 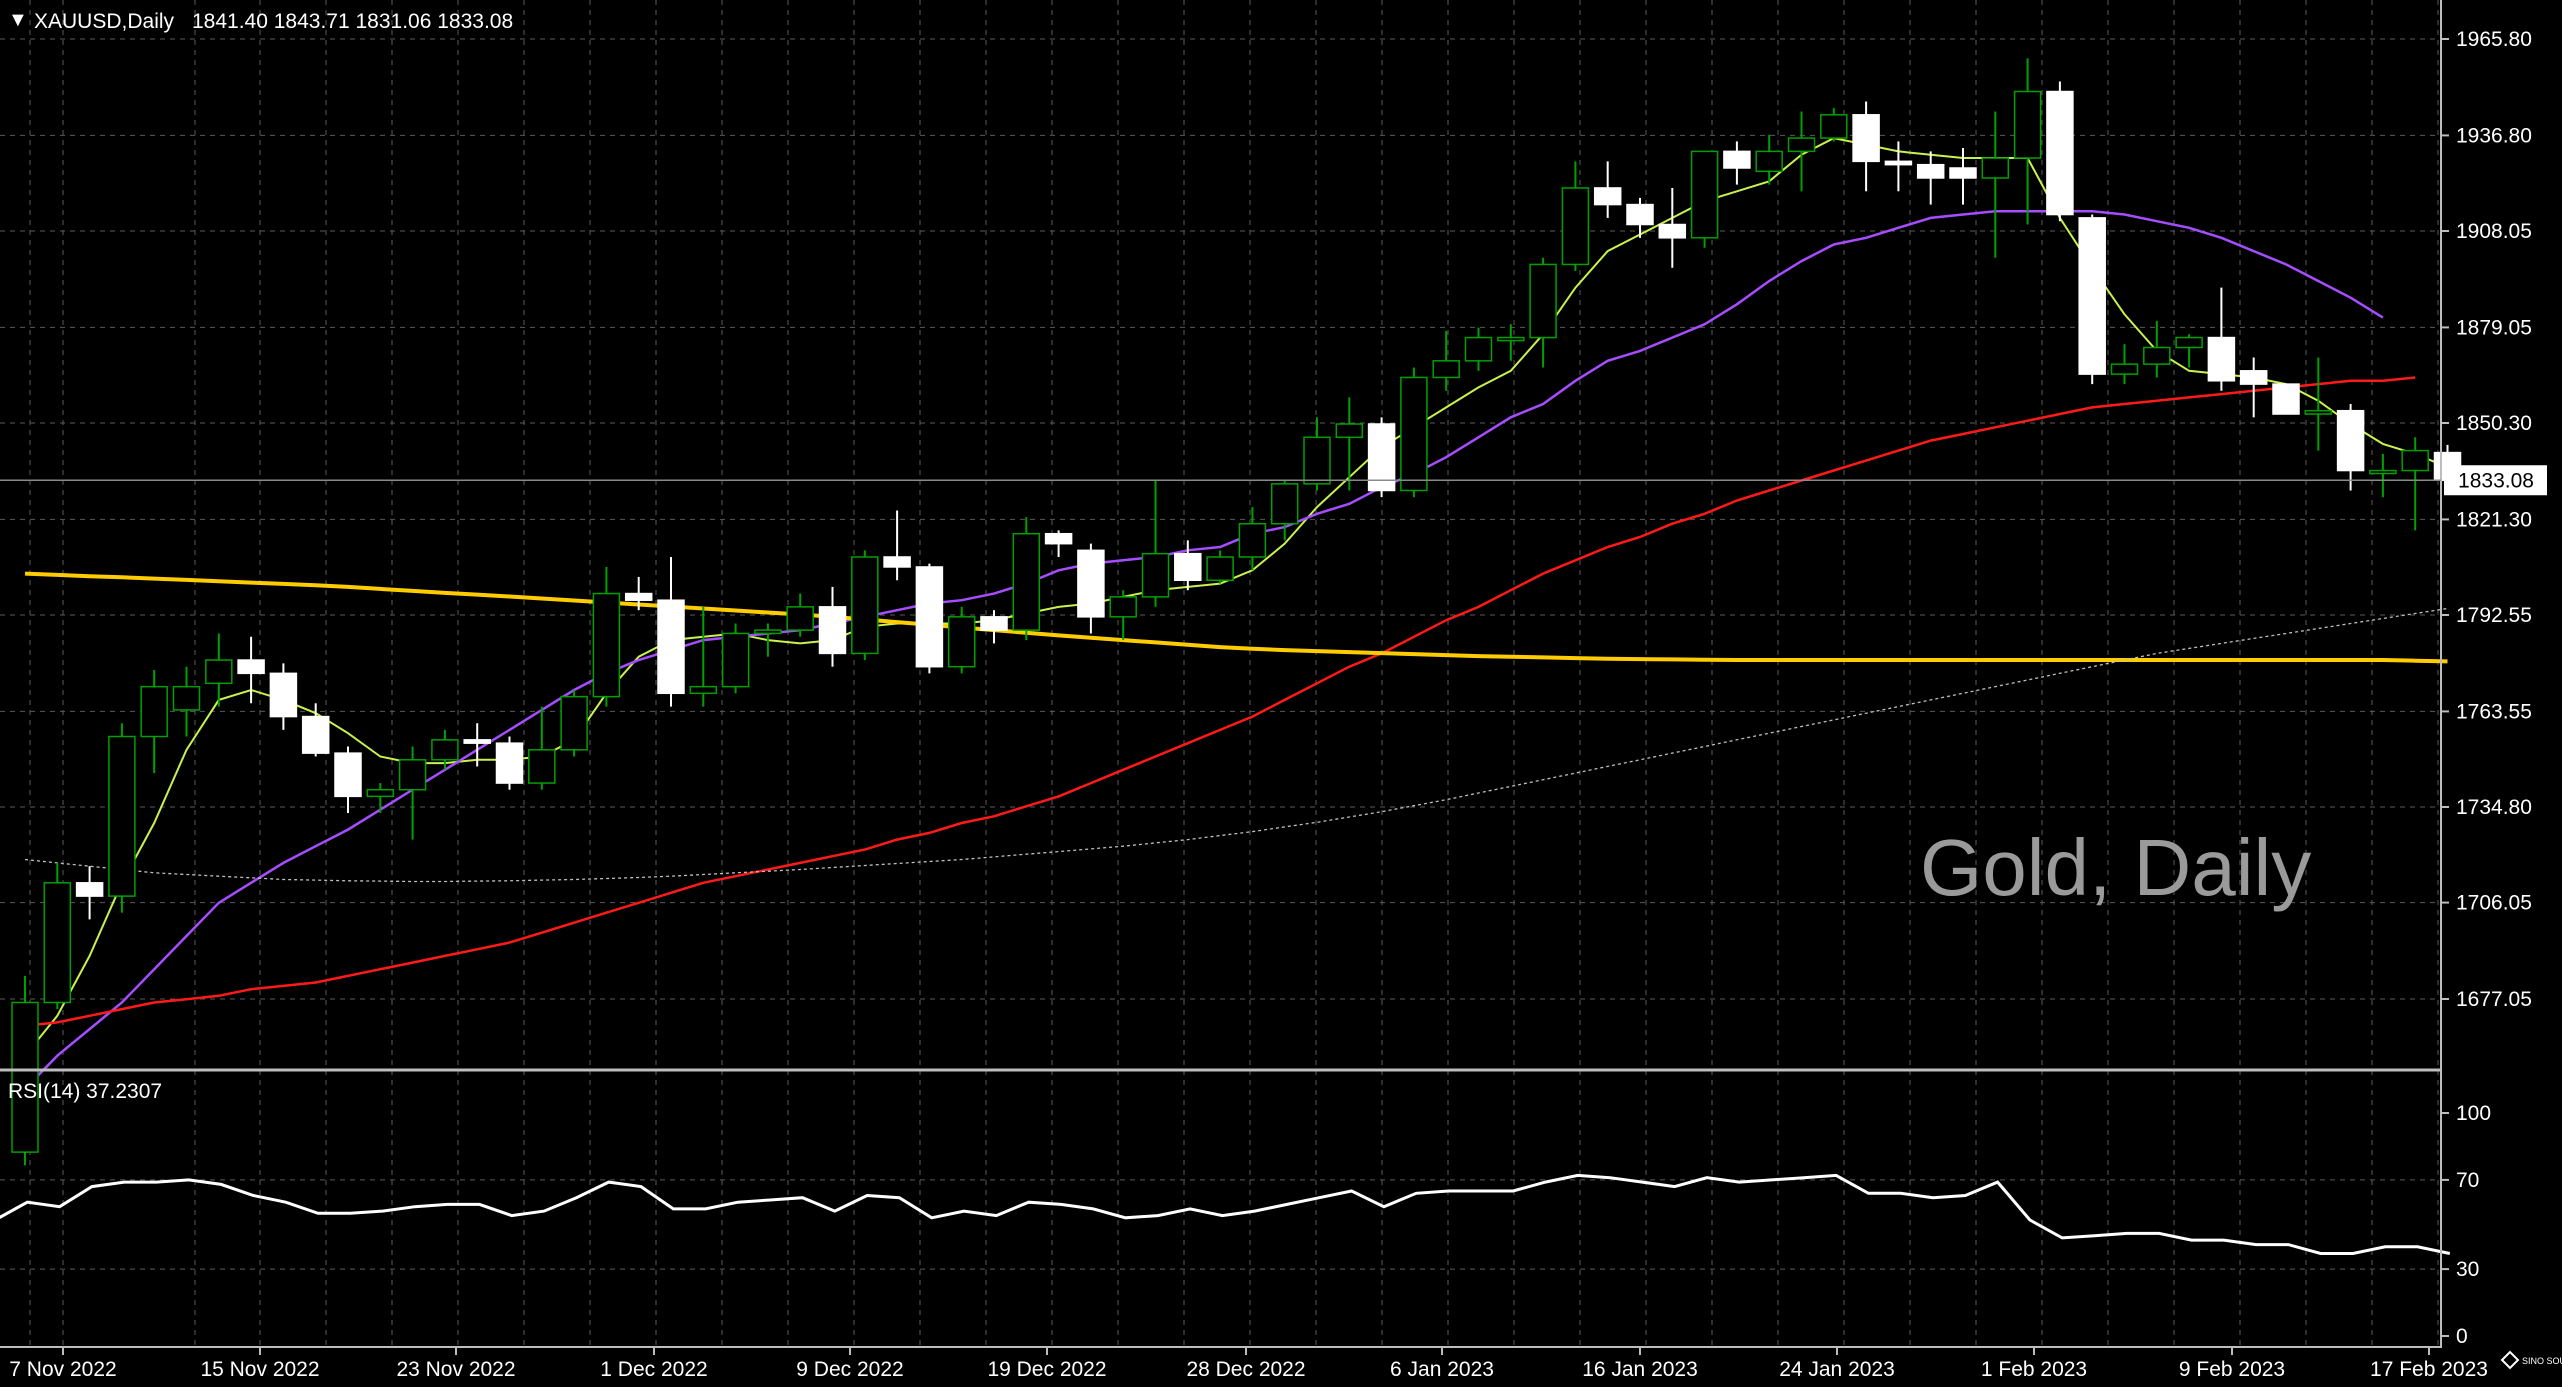 I want to click on rsi-panel, so click(x=1225, y=1214).